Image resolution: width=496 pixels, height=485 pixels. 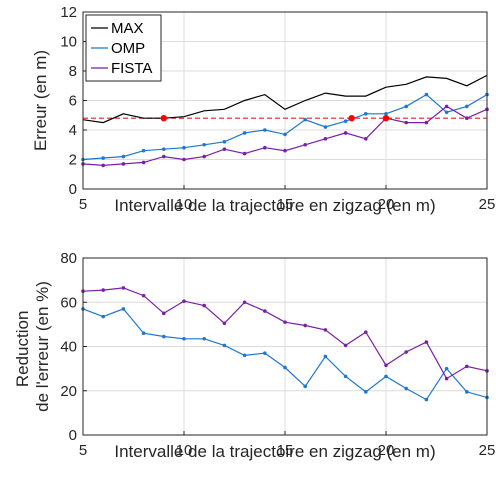 I want to click on bottom-y-axis-label-line1: Reduction, so click(x=22, y=349).